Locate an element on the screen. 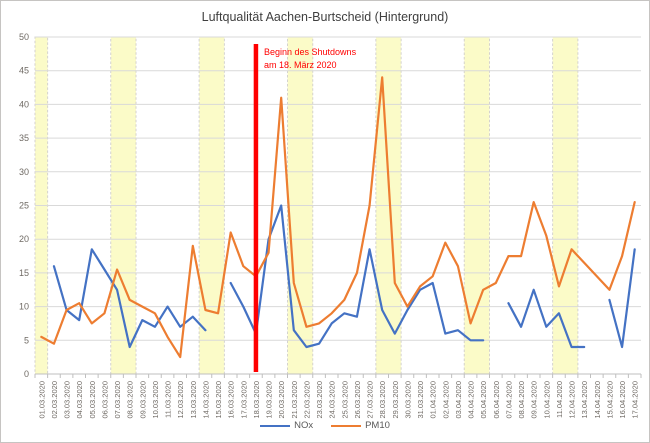 The width and height of the screenshot is (650, 443). svg-text: 26.03.2020 is located at coordinates (357, 400).